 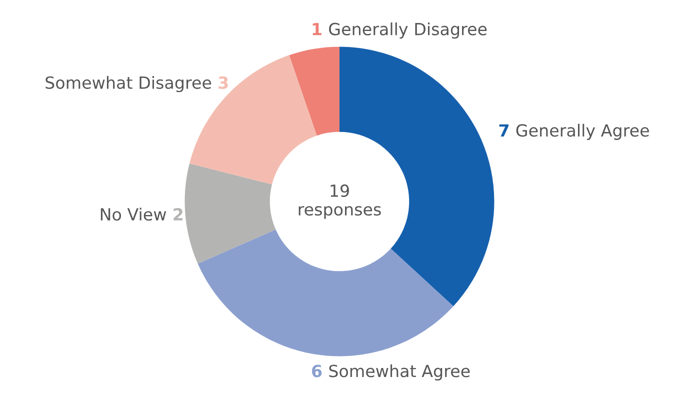 What do you see at coordinates (178, 214) in the screenshot?
I see `data-label: 2` at bounding box center [178, 214].